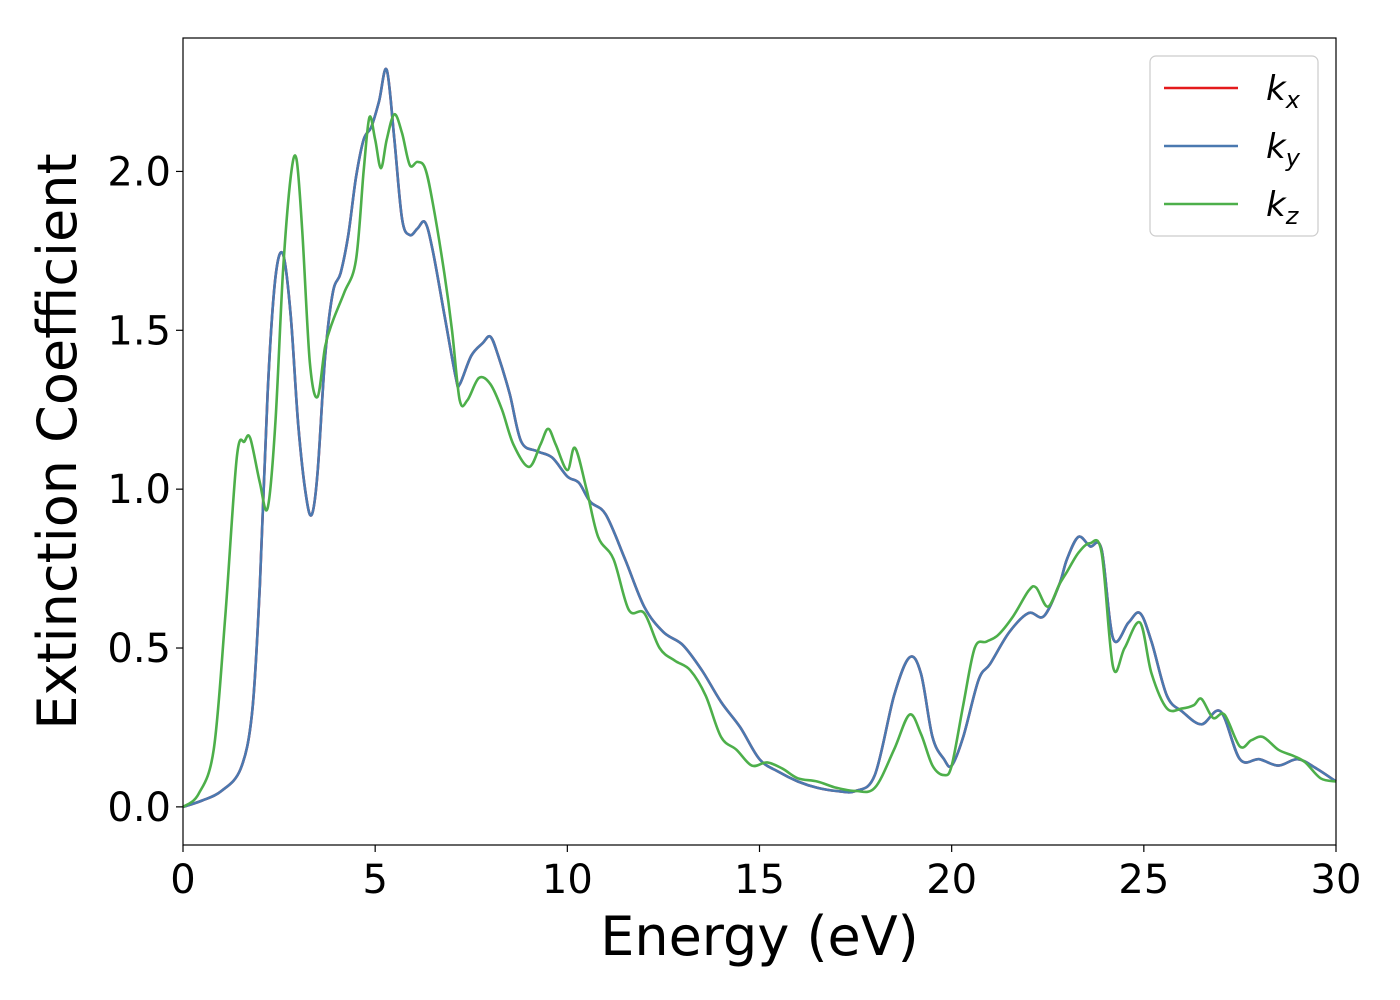  What do you see at coordinates (759, 880) in the screenshot?
I see `x-tick-label: 15` at bounding box center [759, 880].